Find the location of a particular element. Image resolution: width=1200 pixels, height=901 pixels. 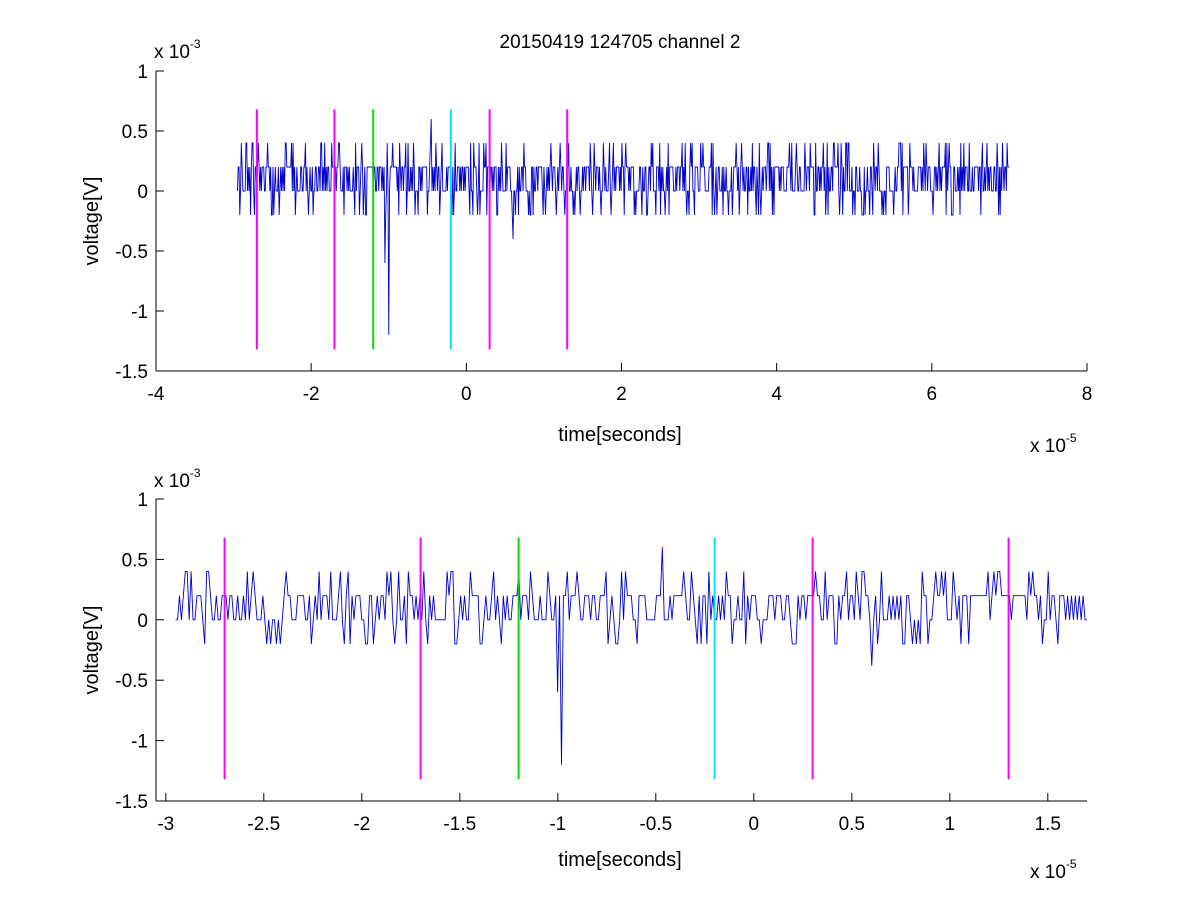

bottom-x-tick-label: -3 is located at coordinates (165, 824).